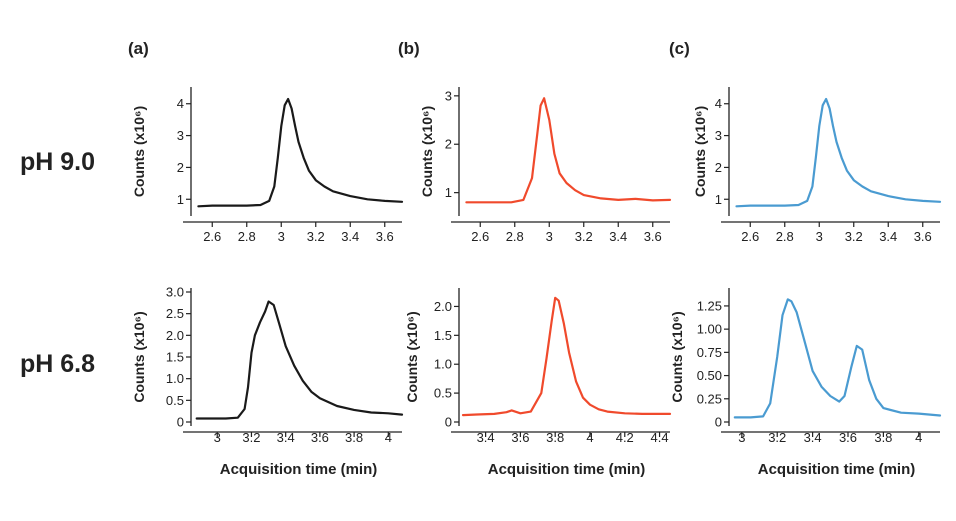 The width and height of the screenshot is (956, 521). I want to click on chart-c-top: 1 2 3 4 2.6 2.8 3 3.2 3.4 3.6 Counts (x10⁶), so click(817, 165).